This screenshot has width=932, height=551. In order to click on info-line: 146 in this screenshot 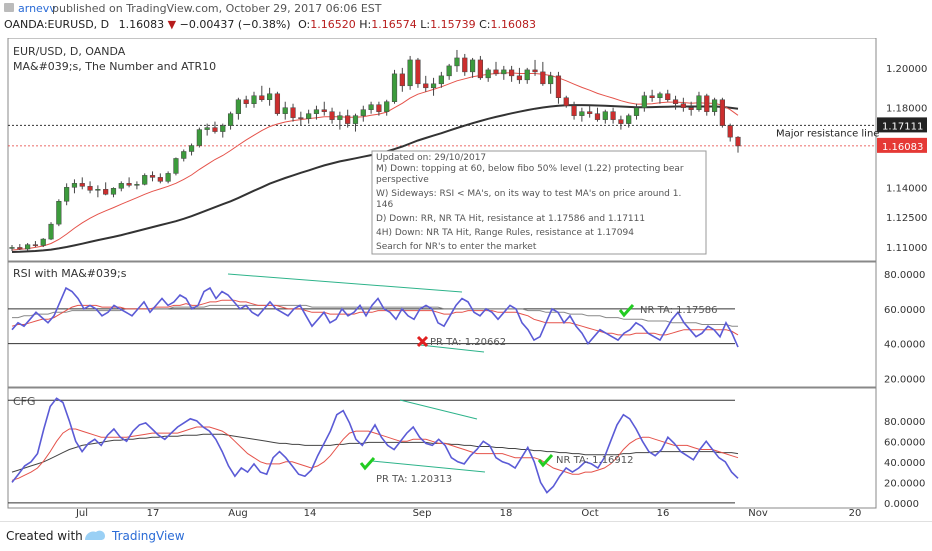, I will do `click(384, 205)`.